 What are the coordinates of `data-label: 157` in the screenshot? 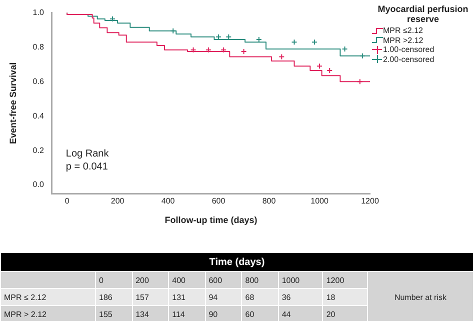 It's located at (150, 297).